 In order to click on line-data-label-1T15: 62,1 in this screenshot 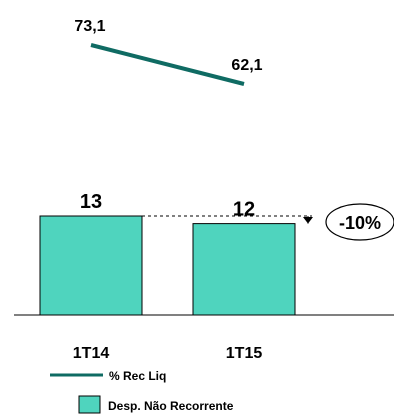, I will do `click(246, 65)`.